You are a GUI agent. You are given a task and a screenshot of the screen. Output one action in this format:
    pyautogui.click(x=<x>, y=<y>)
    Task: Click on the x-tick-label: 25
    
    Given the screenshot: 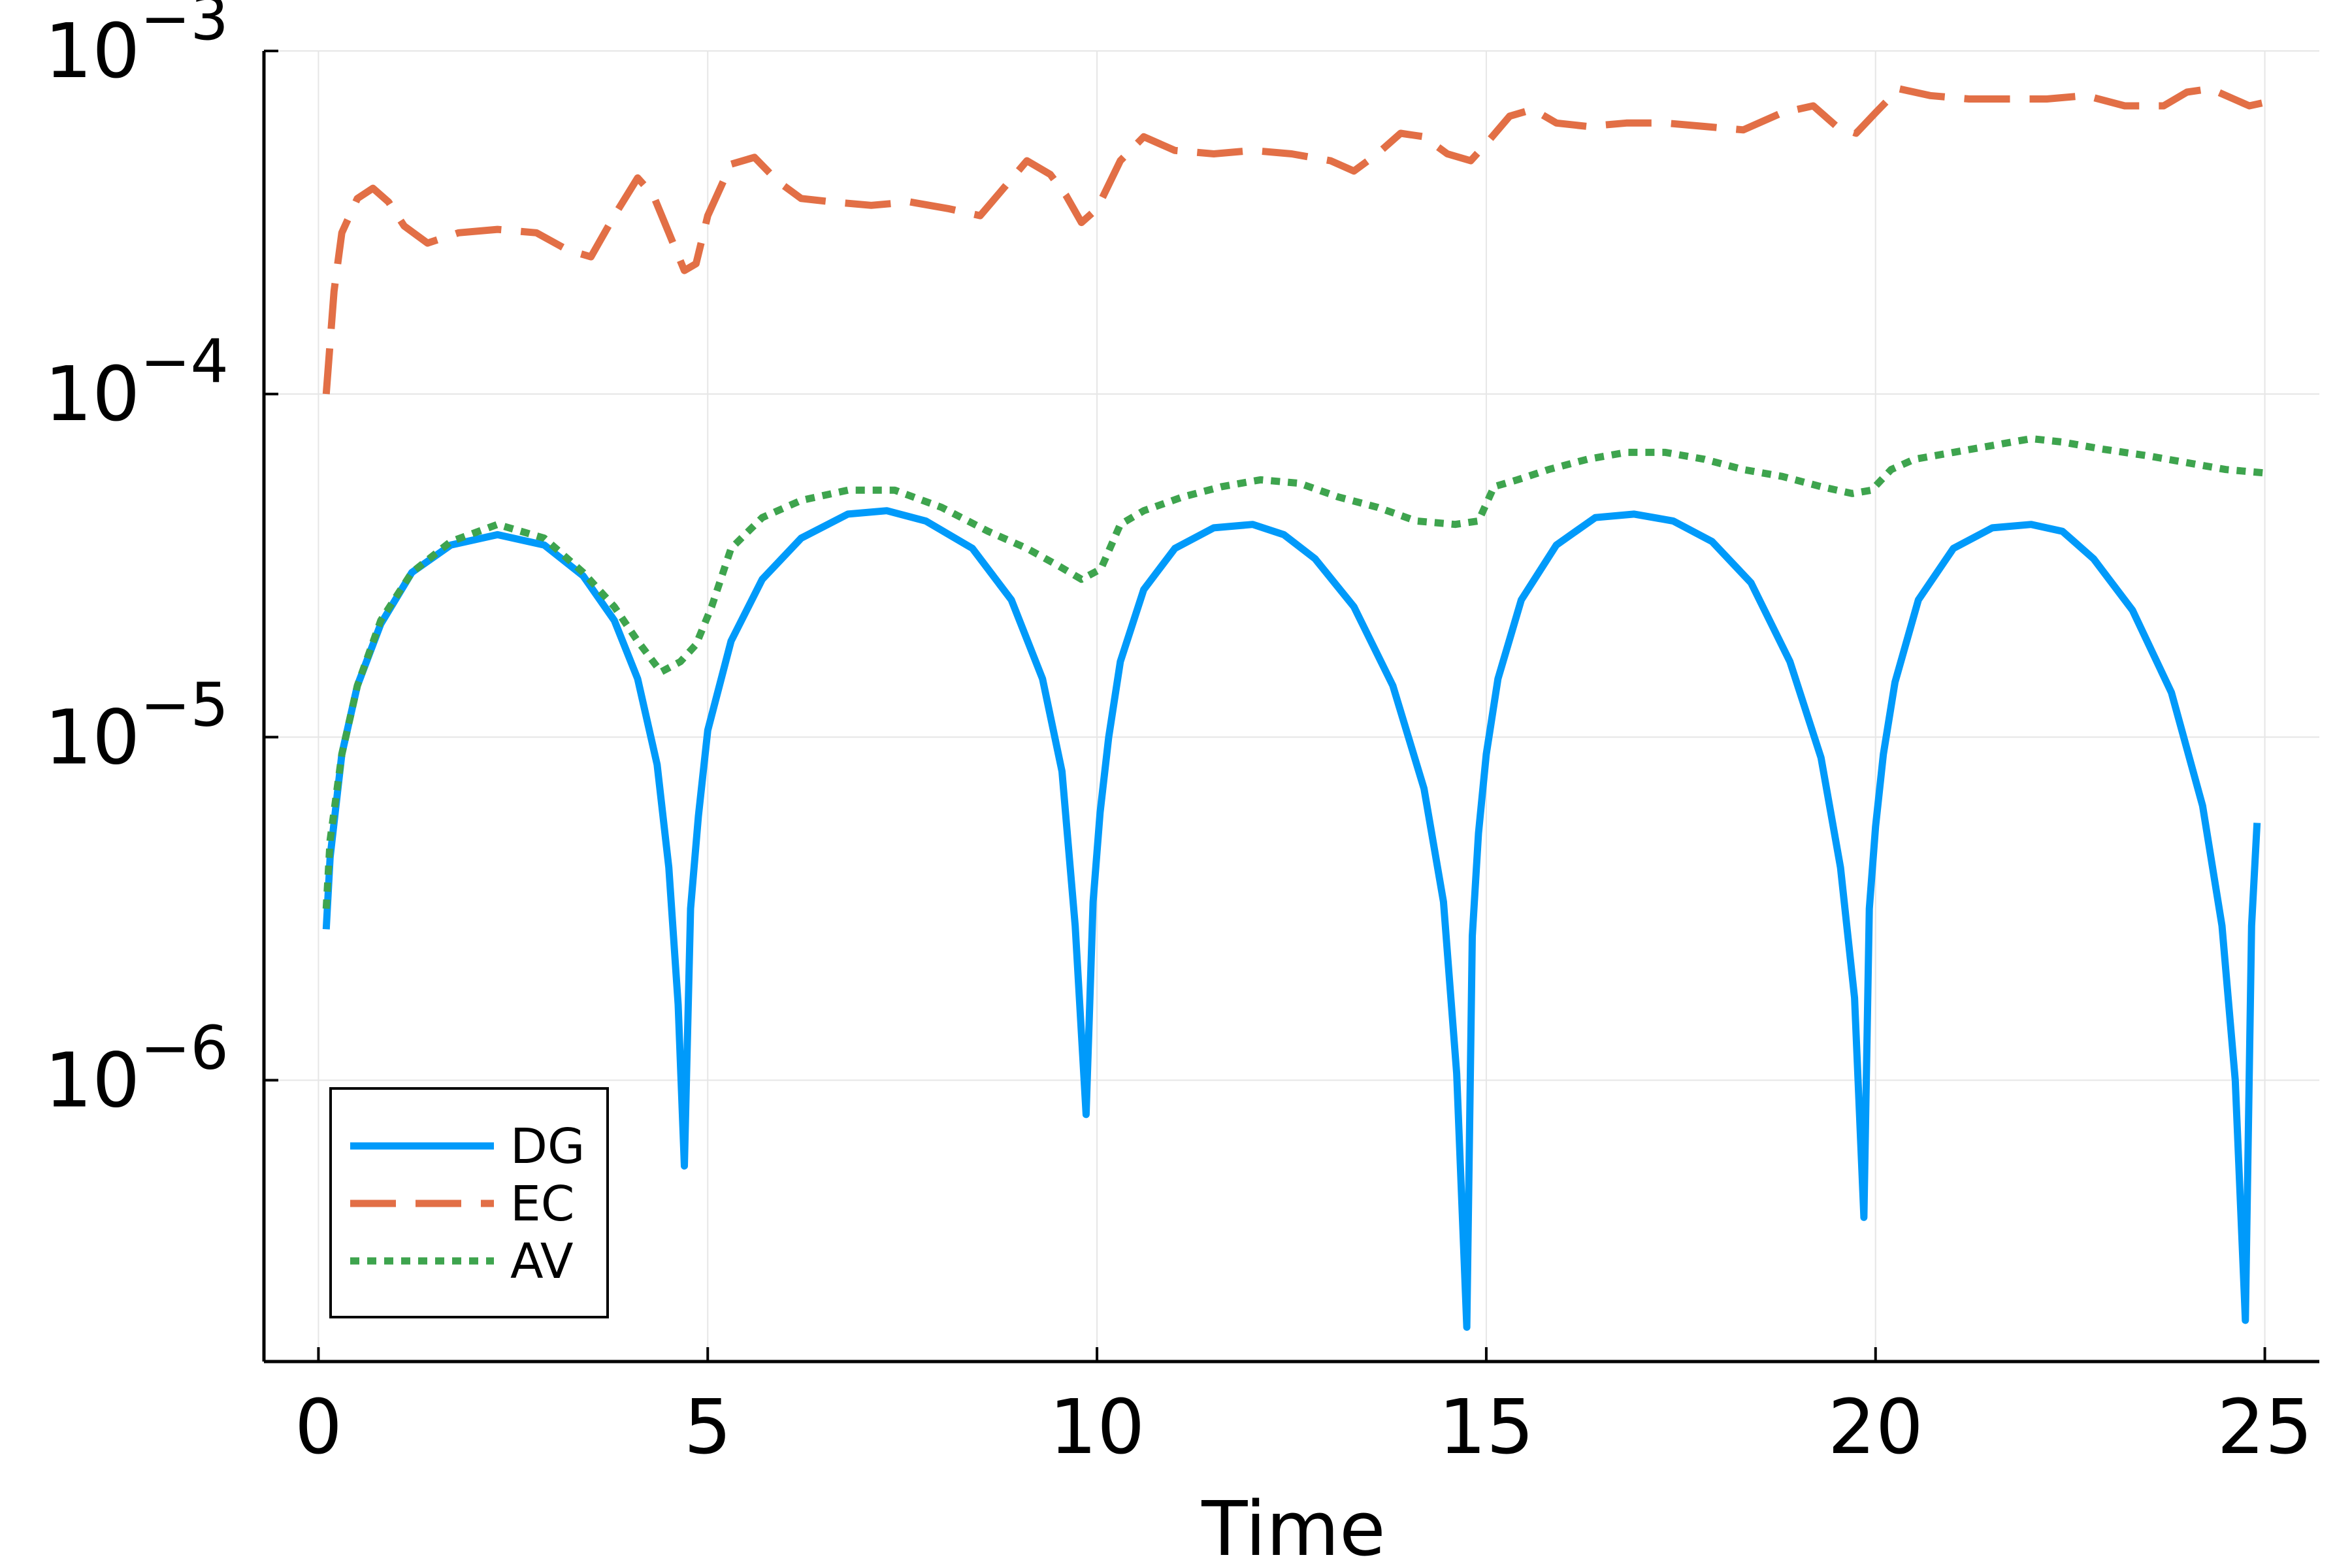 What is the action you would take?
    pyautogui.click(x=2264, y=1427)
    